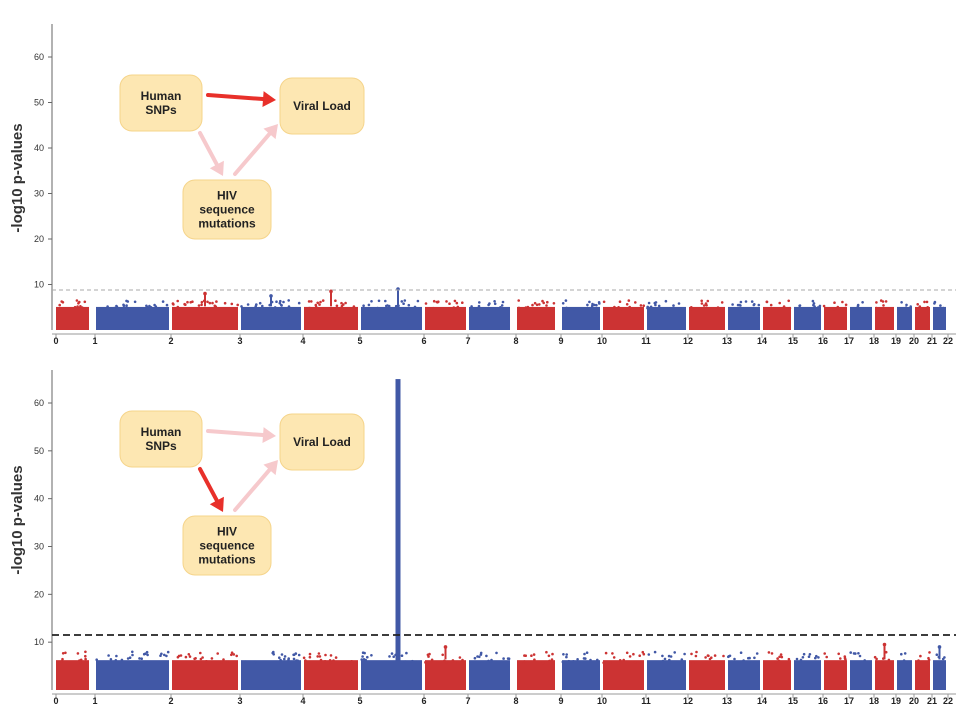 This screenshot has height=725, width=960. I want to click on chromosome-7-points, so click(445, 671).